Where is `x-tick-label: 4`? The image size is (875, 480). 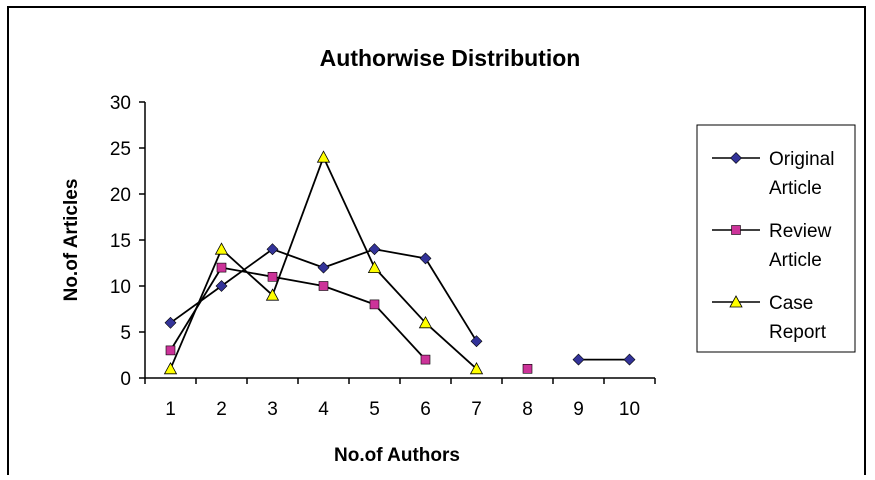 x-tick-label: 4 is located at coordinates (323, 409).